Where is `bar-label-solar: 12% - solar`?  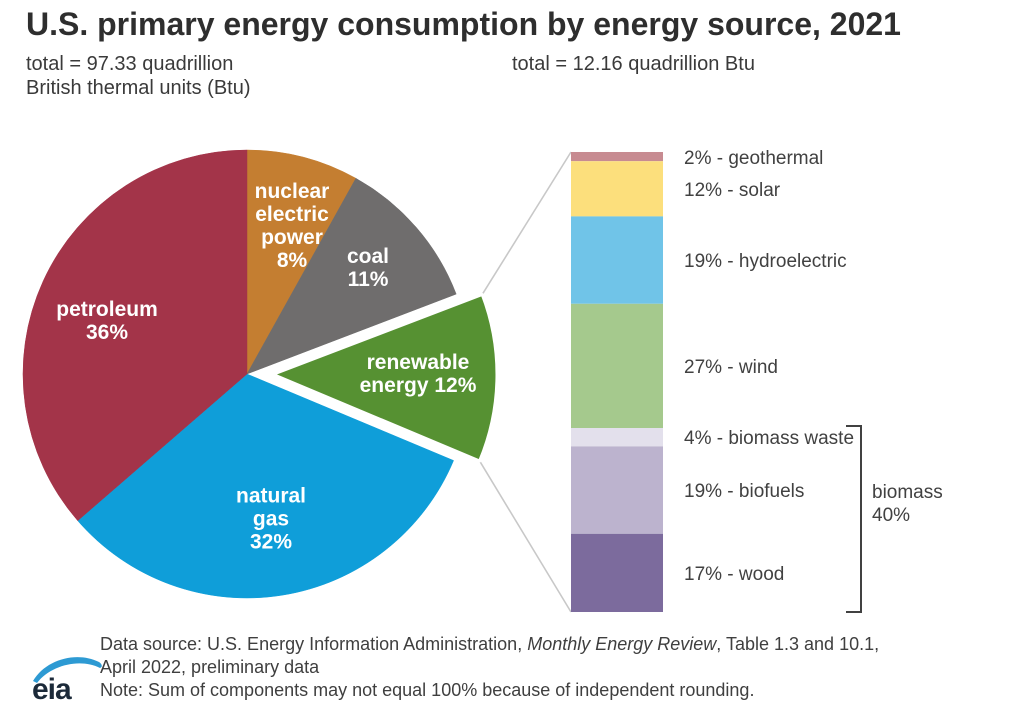
bar-label-solar: 12% - solar is located at coordinates (732, 190).